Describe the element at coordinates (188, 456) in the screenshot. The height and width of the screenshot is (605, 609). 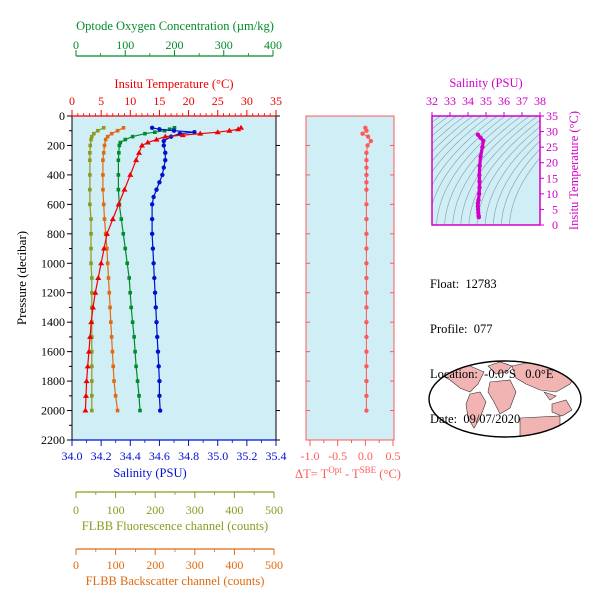
I see `salinity-axis-tick-label: 34.8` at that location.